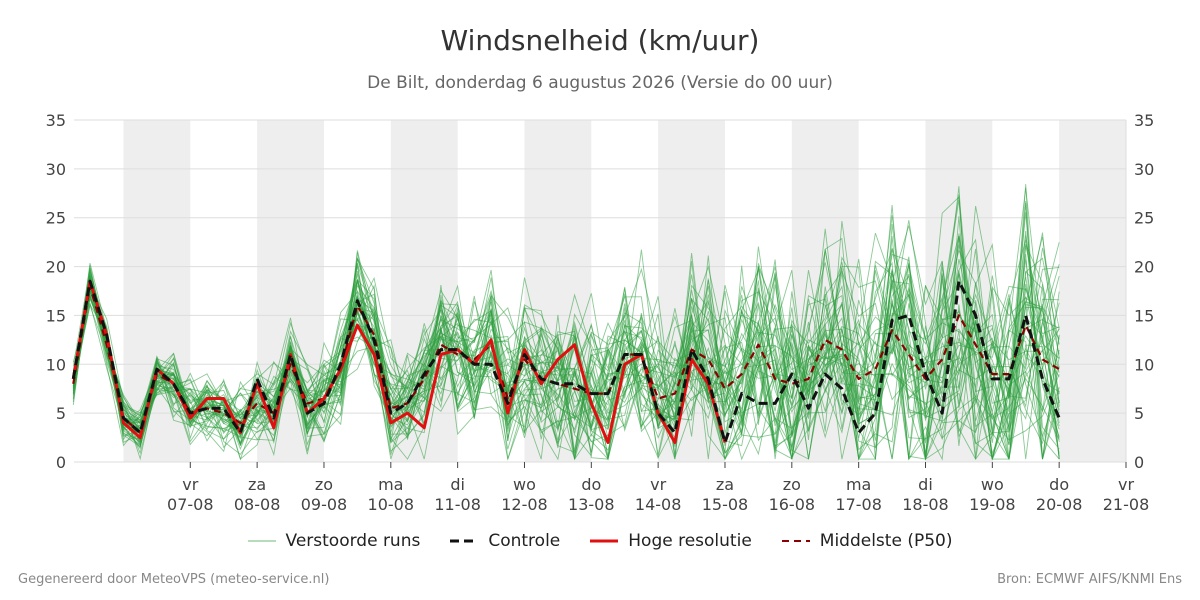 The image size is (1200, 600). What do you see at coordinates (925, 504) in the screenshot?
I see `x-tick-date: 18-08` at bounding box center [925, 504].